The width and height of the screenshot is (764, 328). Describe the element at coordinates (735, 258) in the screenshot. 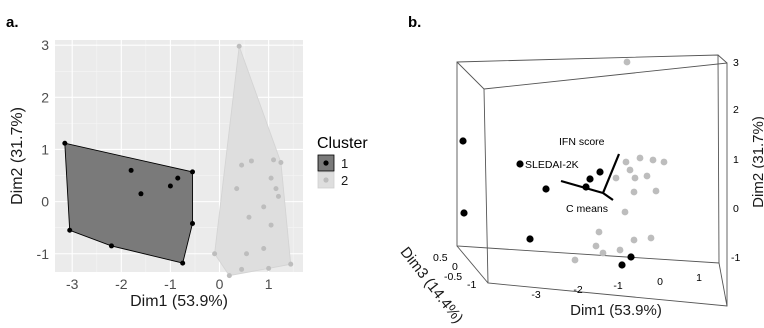

I see `y3d-tick: -1` at that location.